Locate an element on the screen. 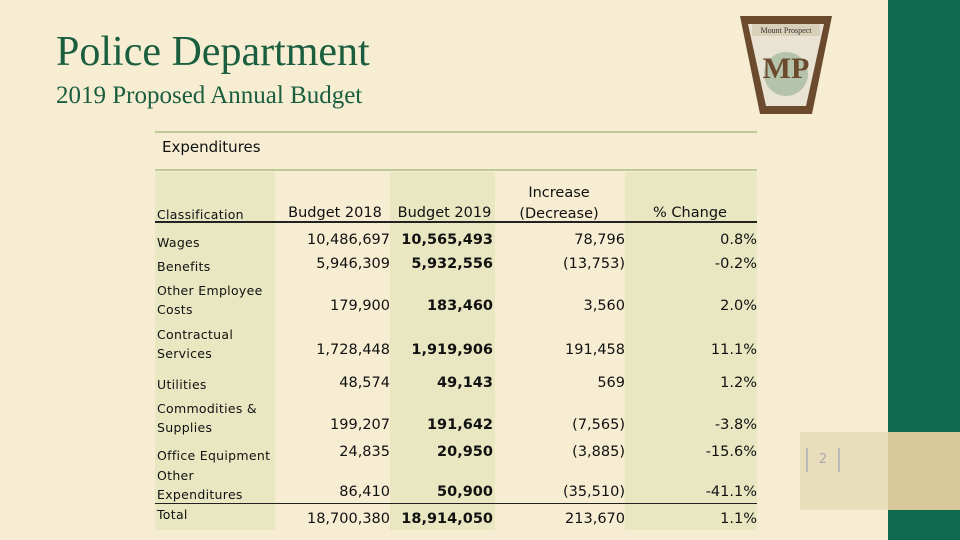 The height and width of the screenshot is (540, 960). row-label: Total is located at coordinates (172, 514).